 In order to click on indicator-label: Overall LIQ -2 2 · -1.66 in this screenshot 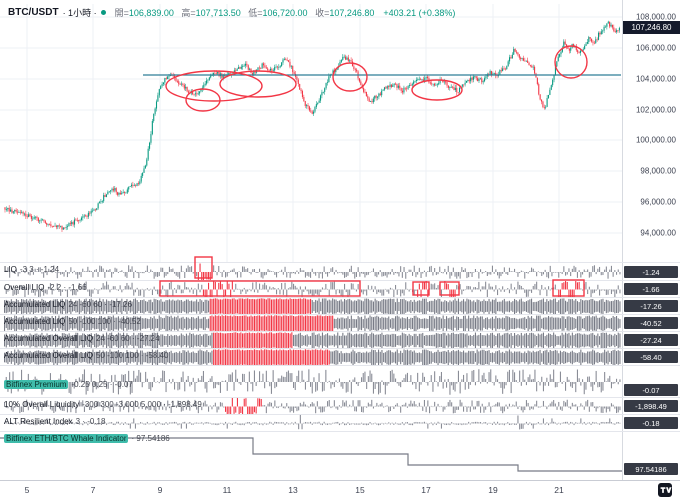, I will do `click(45, 287)`.